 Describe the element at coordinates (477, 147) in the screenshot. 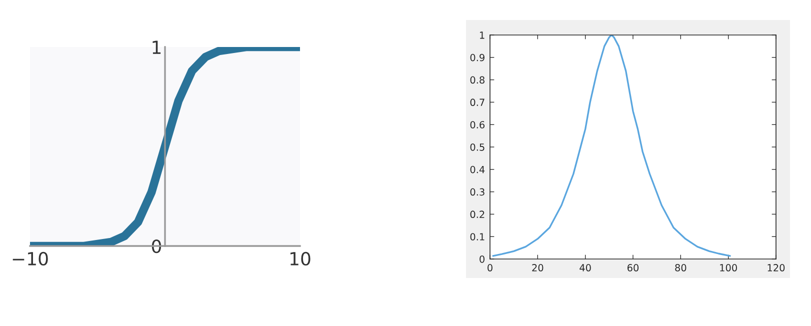

I see `y-tick-label: 0.5` at that location.